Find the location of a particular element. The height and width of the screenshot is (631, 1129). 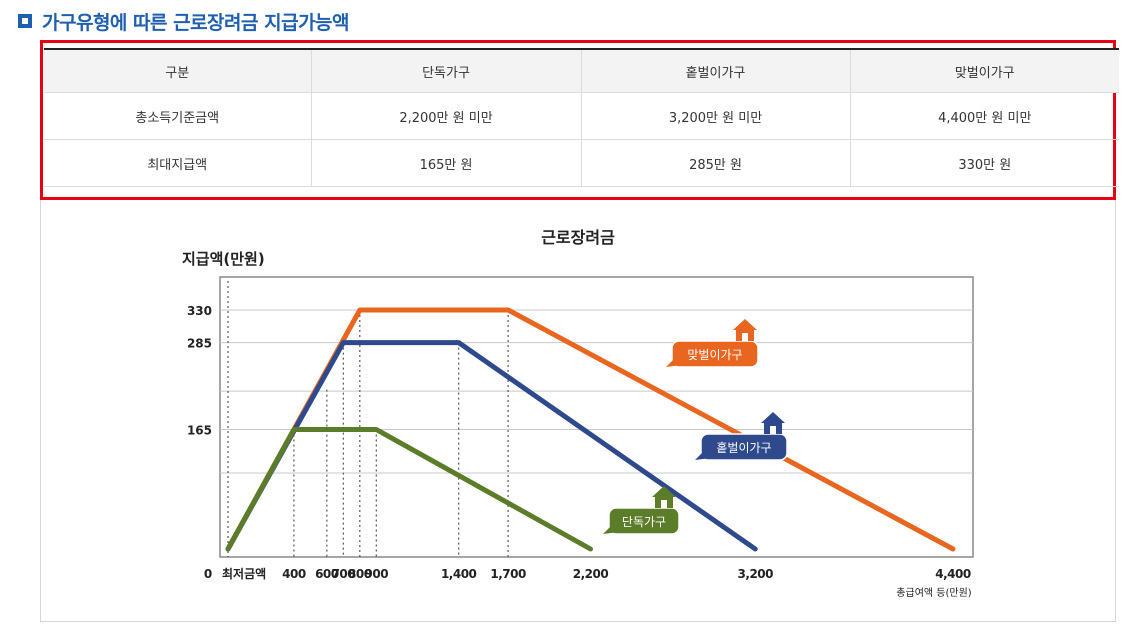

table-cell: 285만 원 is located at coordinates (715, 163).